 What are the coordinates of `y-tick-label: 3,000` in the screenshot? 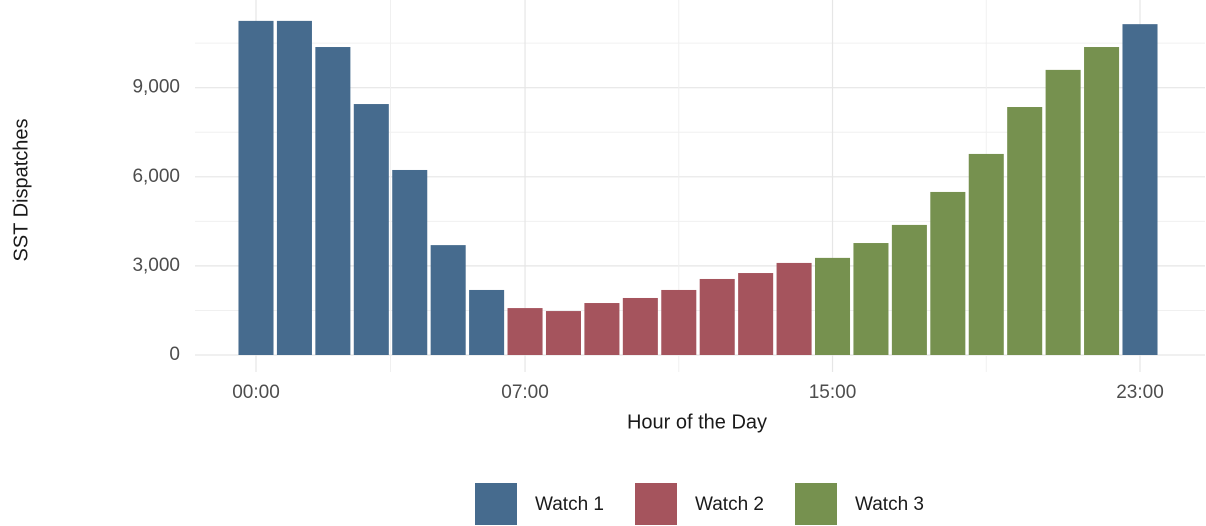 It's located at (156, 265).